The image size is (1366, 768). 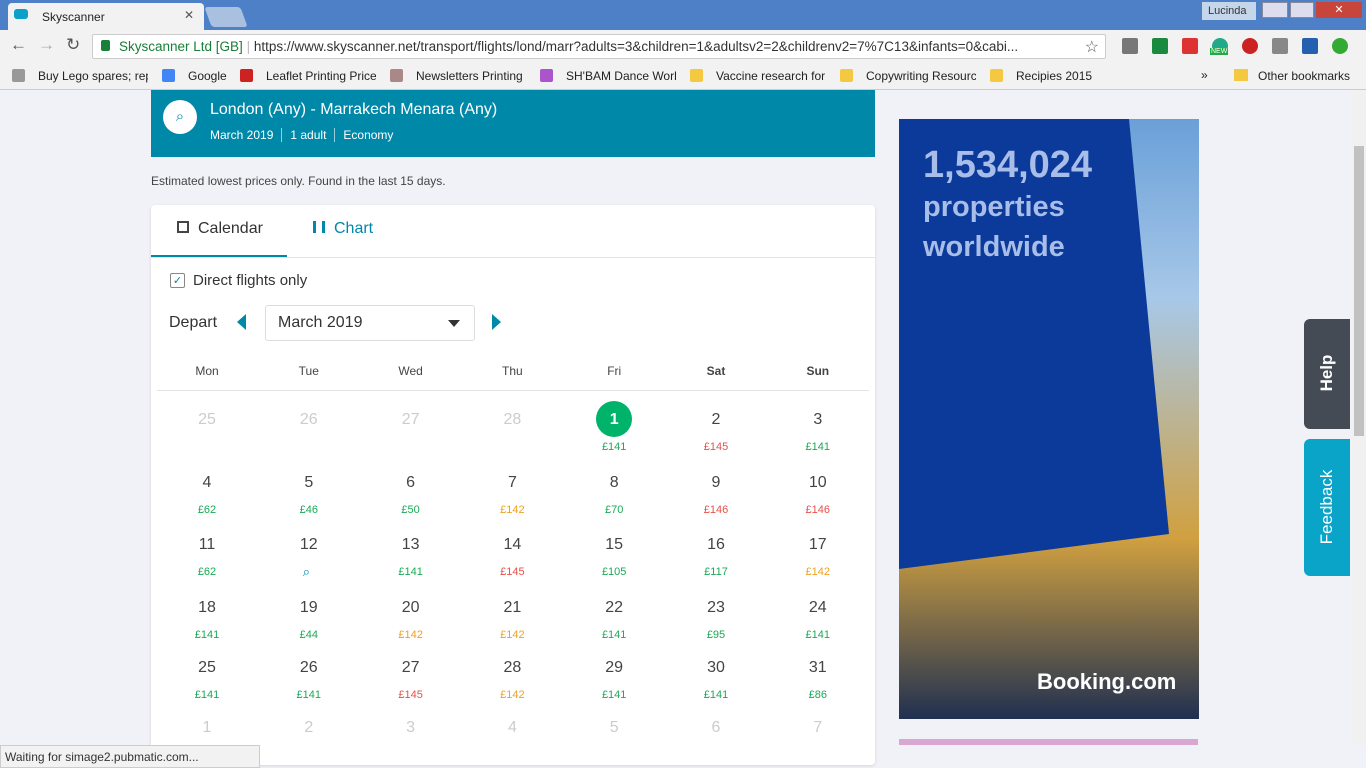 I want to click on day: 25, so click(x=207, y=667).